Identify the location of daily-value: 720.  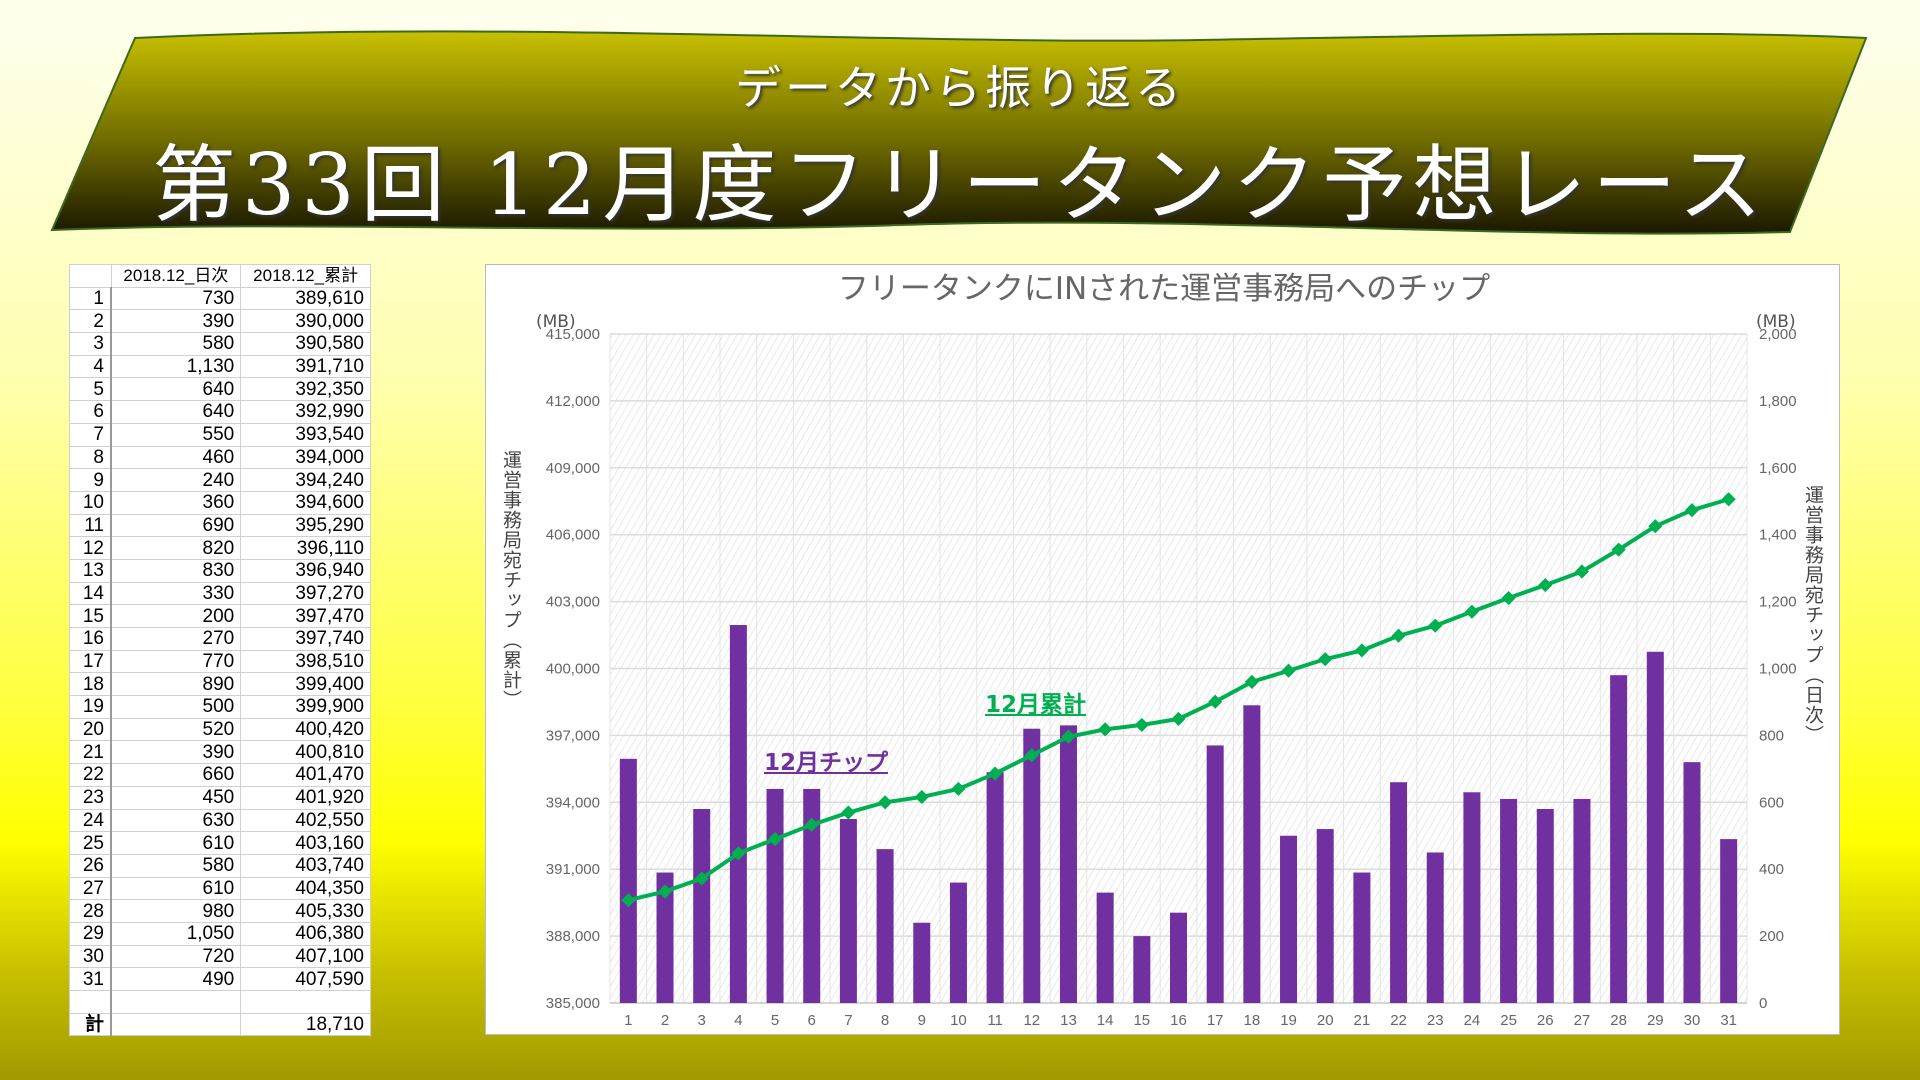
(176, 956).